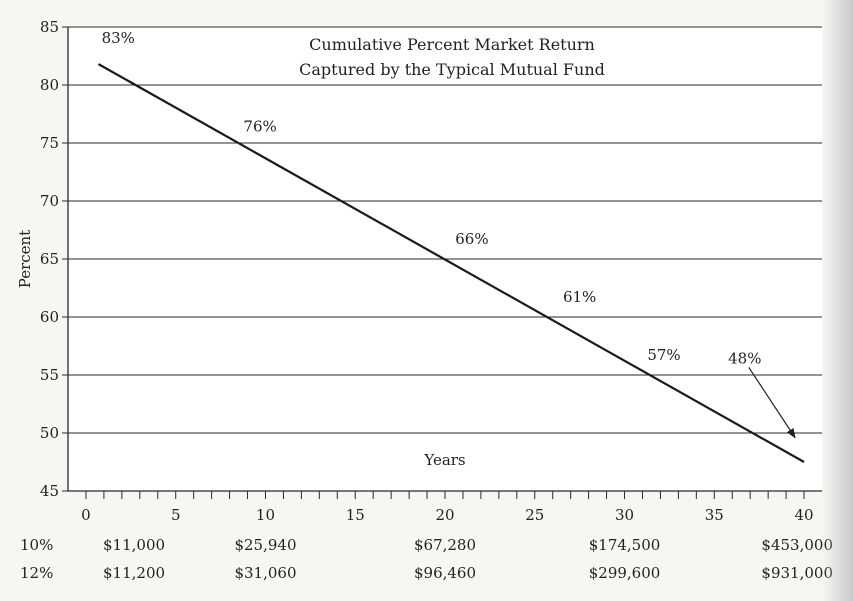 The height and width of the screenshot is (601, 853). I want to click on y-axis-label: Percent, so click(25, 259).